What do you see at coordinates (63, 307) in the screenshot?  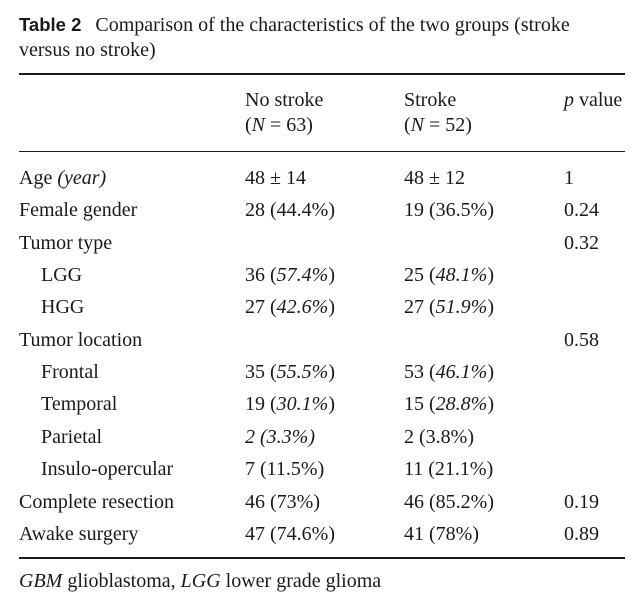 I see `row-label: HGG` at bounding box center [63, 307].